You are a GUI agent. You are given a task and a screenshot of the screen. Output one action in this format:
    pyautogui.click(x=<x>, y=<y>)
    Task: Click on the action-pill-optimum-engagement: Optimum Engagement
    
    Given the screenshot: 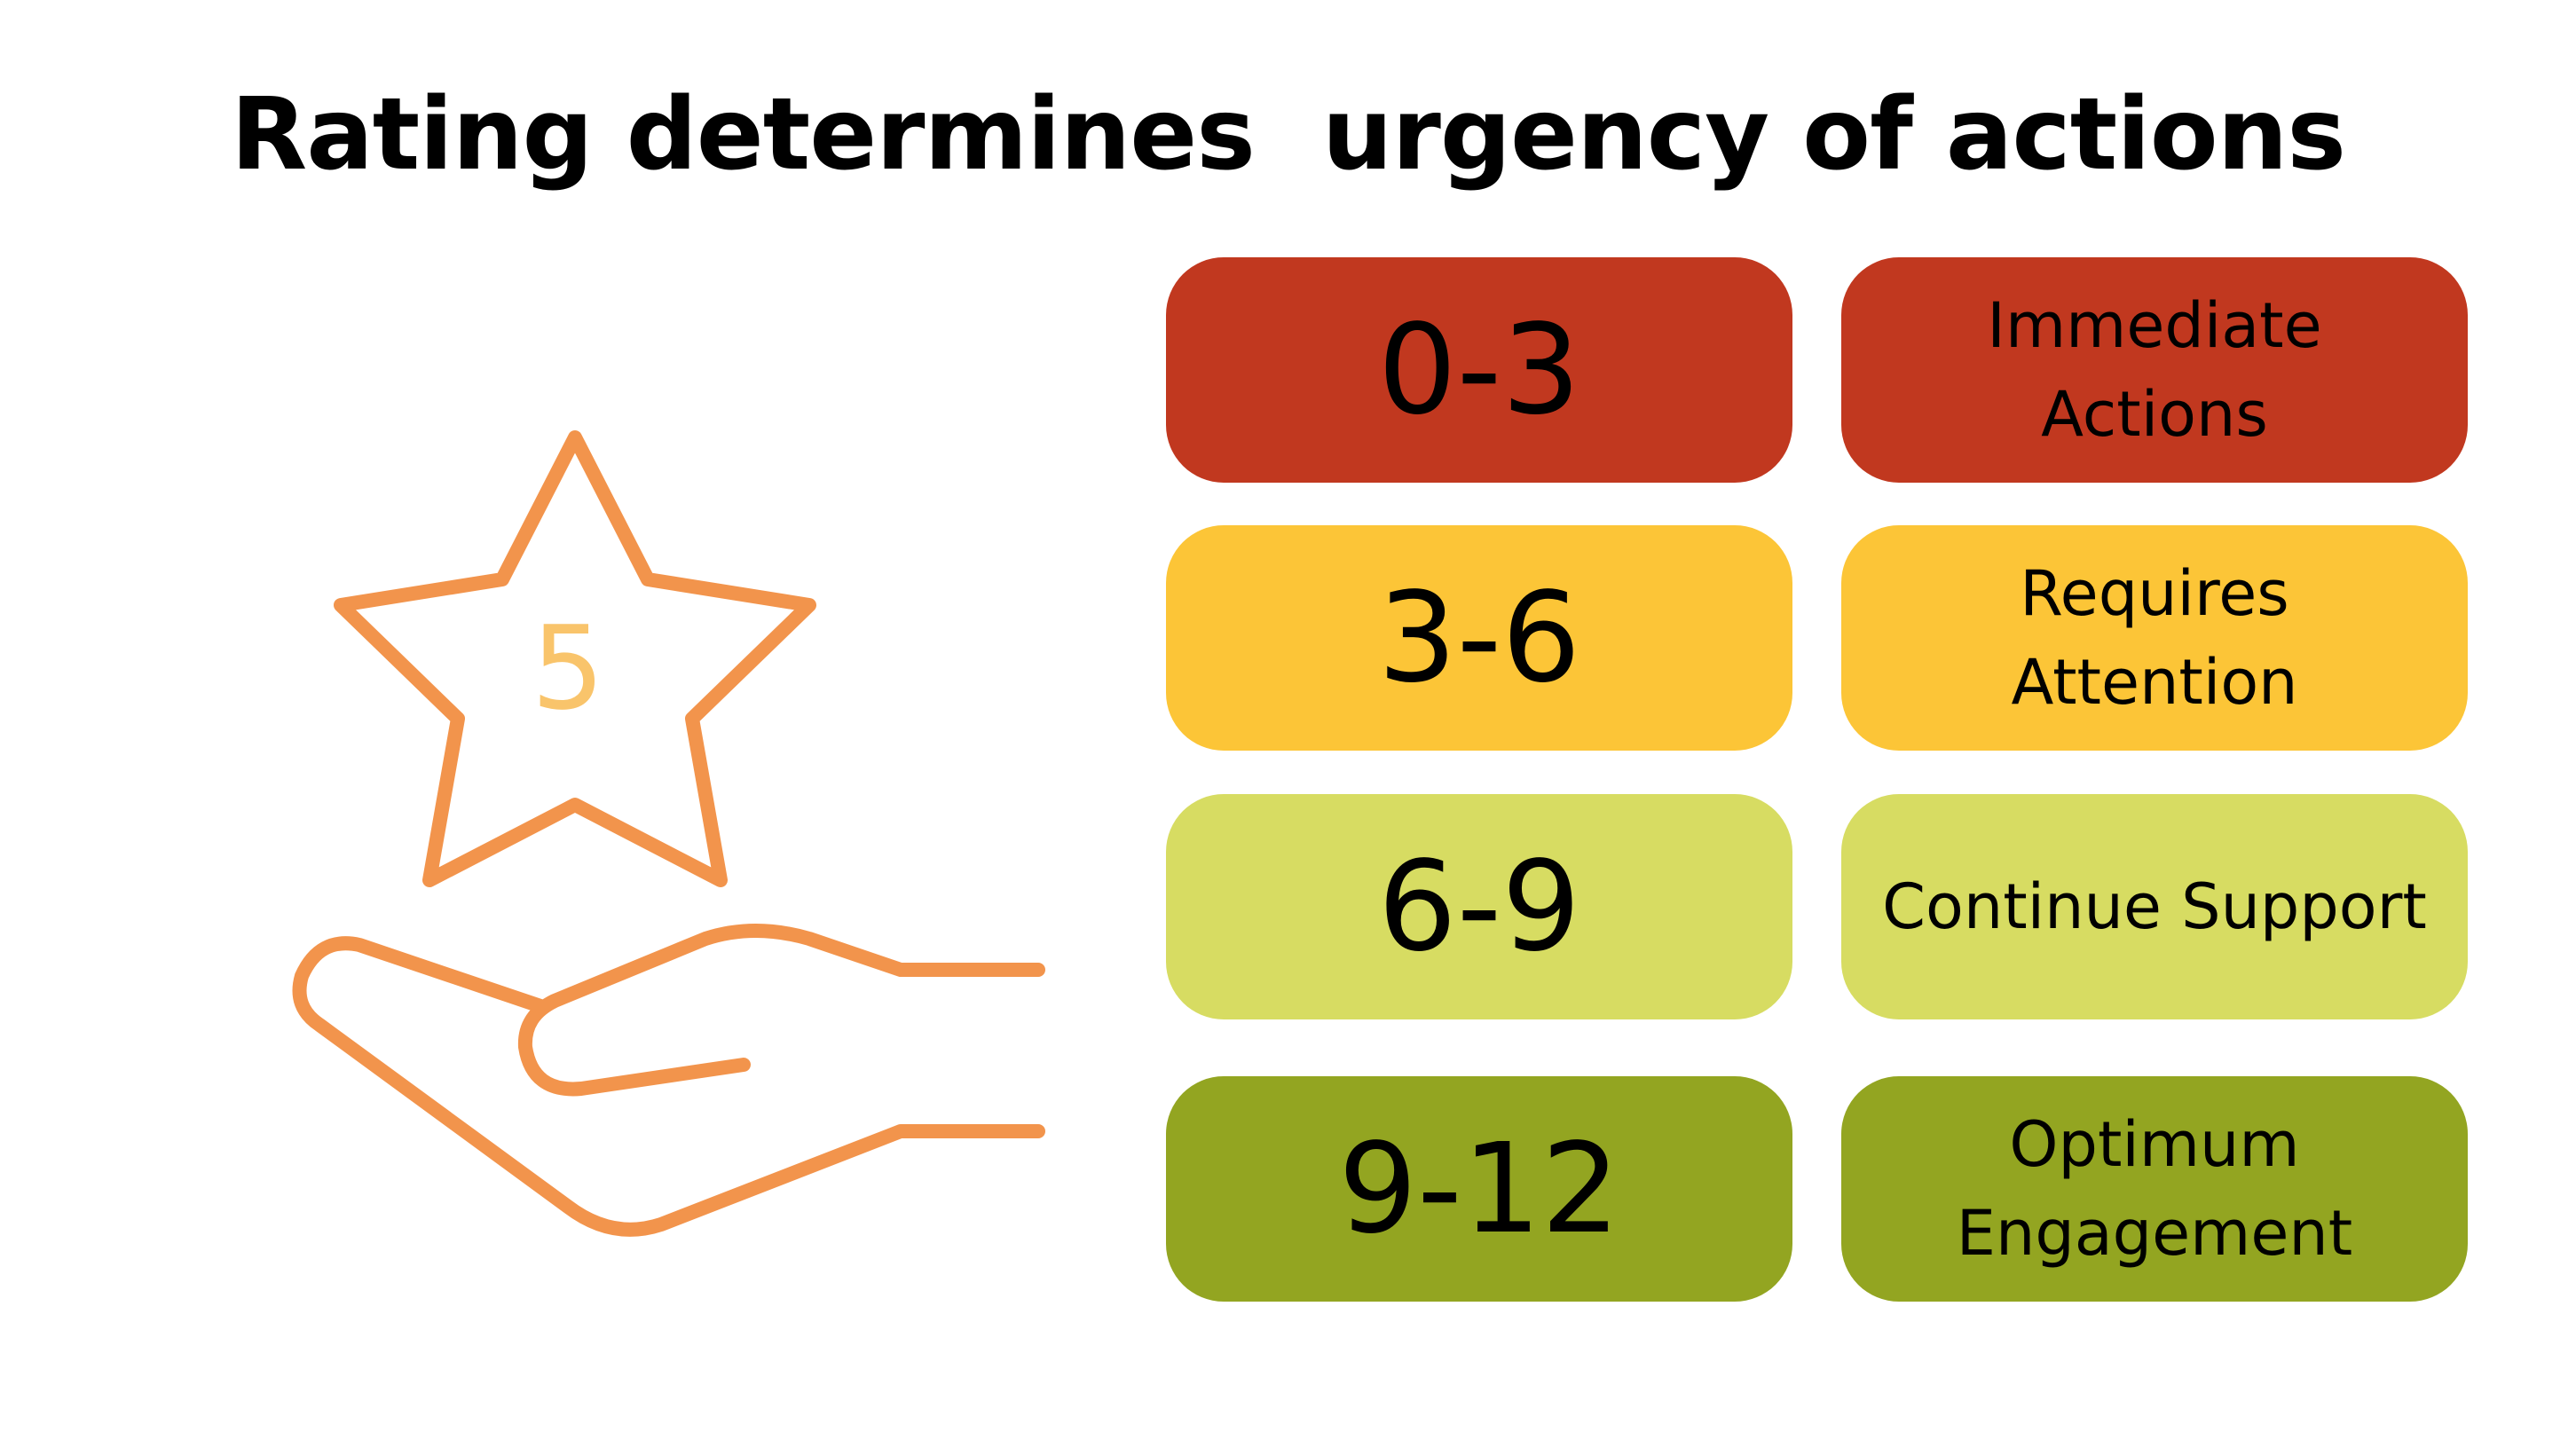 What is the action you would take?
    pyautogui.click(x=2154, y=1189)
    